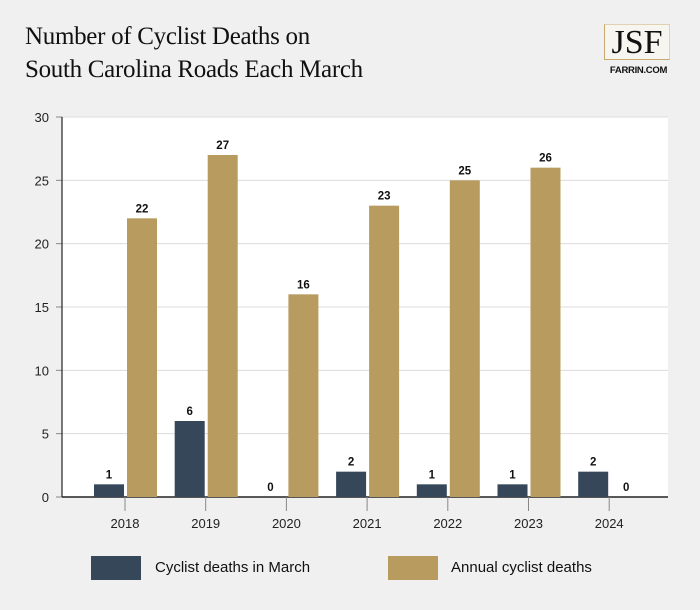 This screenshot has width=700, height=610. Describe the element at coordinates (42, 117) in the screenshot. I see `y-tick-label: 30` at that location.